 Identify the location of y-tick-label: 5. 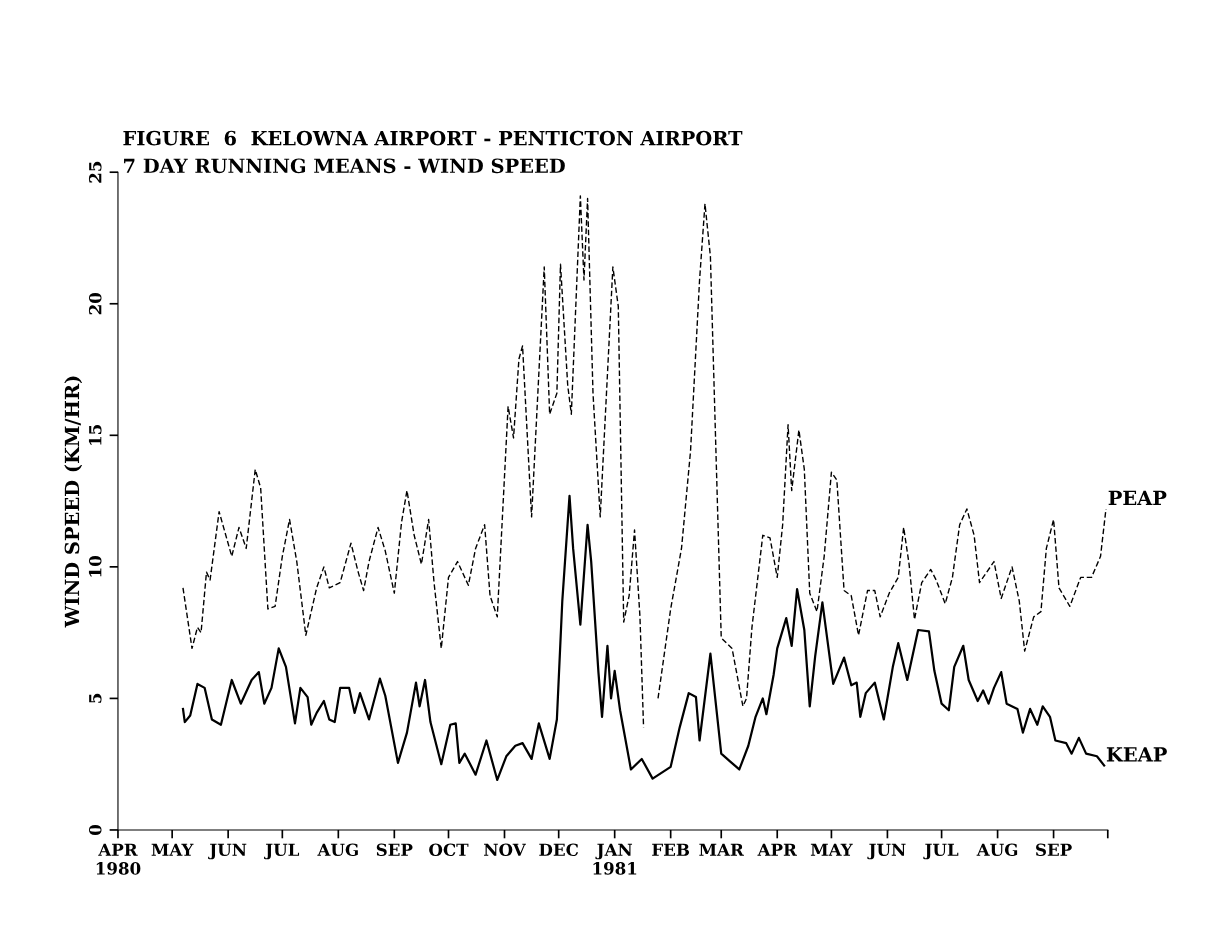
(95, 698).